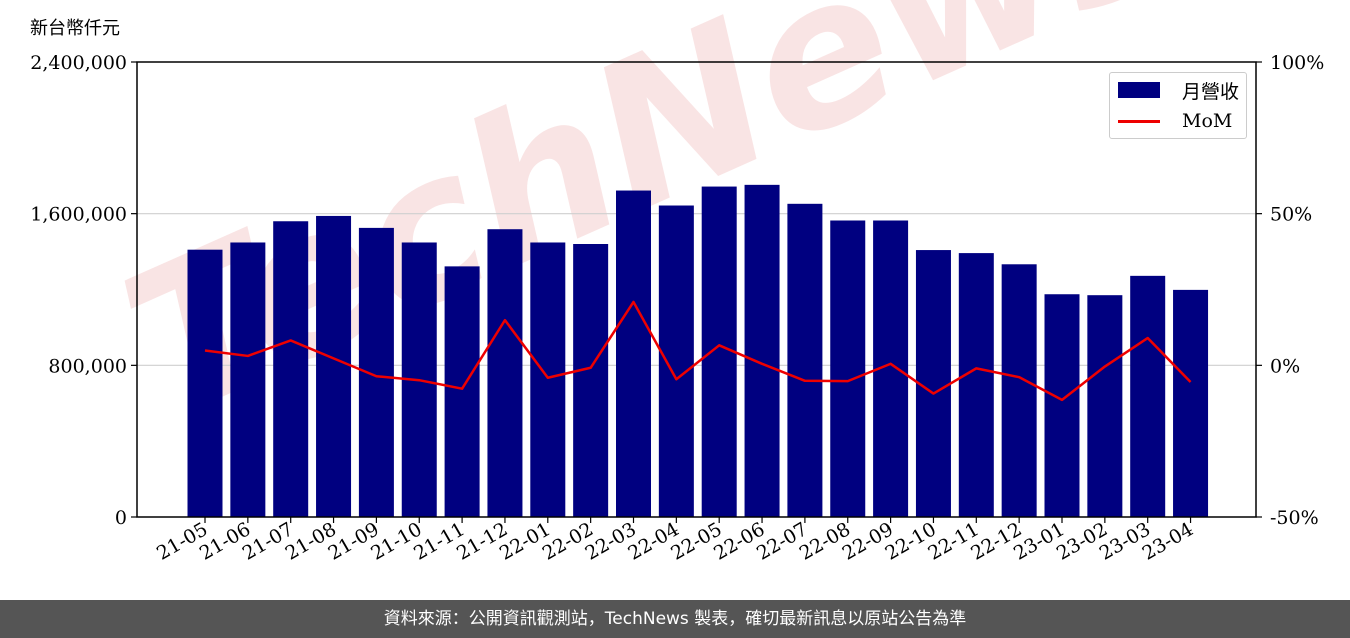 Image resolution: width=1350 pixels, height=638 pixels. I want to click on y-right-tick-label: 0%, so click(1285, 366).